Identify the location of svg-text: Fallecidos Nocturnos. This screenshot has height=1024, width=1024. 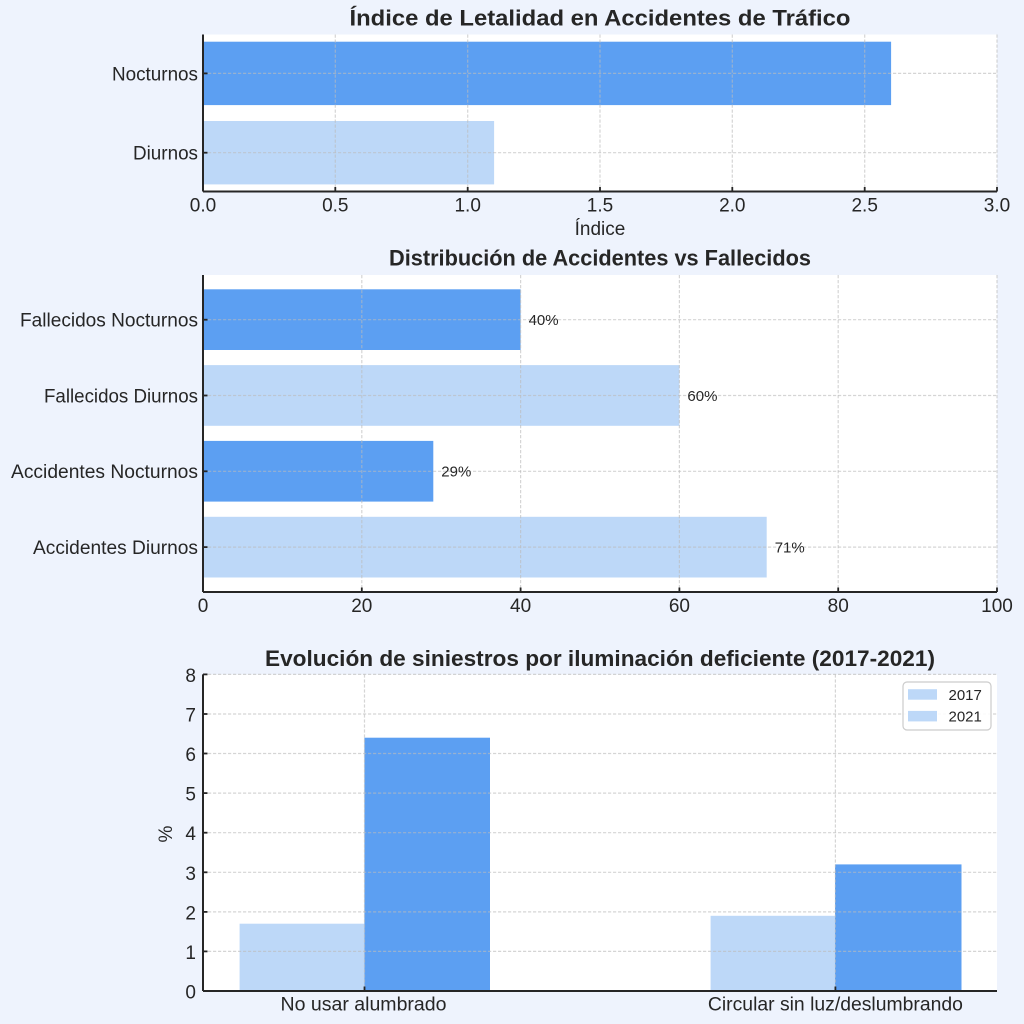
(109, 321).